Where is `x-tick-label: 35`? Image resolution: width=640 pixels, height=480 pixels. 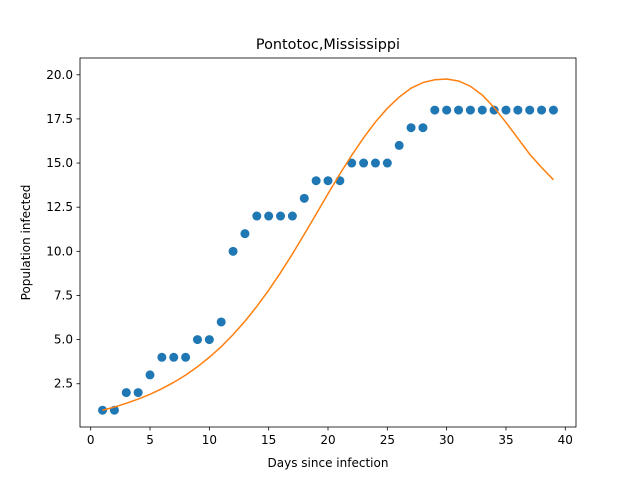
x-tick-label: 35 is located at coordinates (505, 440).